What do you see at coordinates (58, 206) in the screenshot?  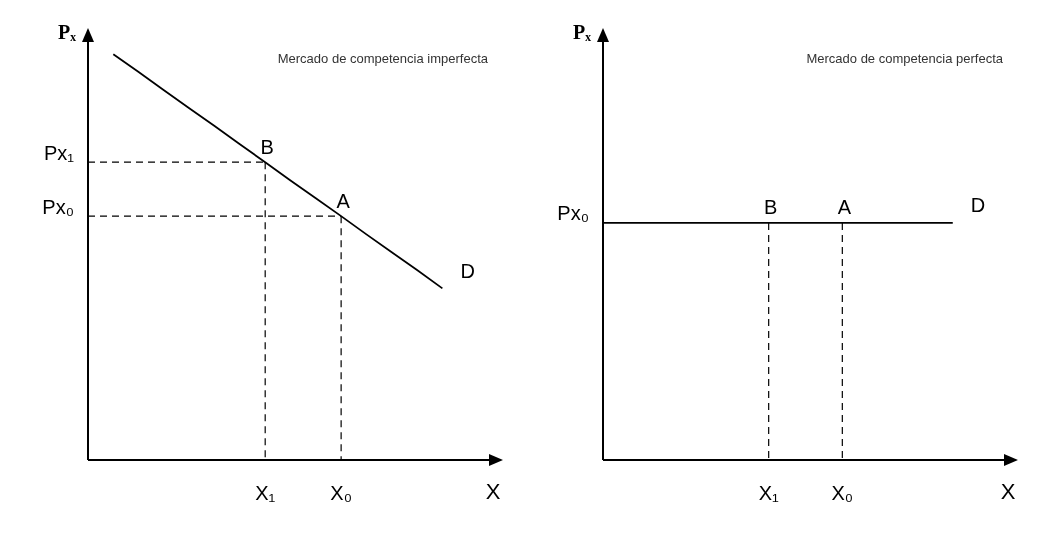 I see `series-label: Px₀` at bounding box center [58, 206].